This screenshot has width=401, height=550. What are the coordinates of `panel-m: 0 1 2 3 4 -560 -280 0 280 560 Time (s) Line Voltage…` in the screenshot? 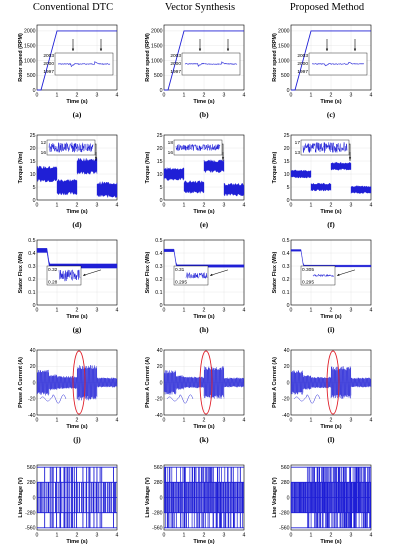 It's located at (68, 504).